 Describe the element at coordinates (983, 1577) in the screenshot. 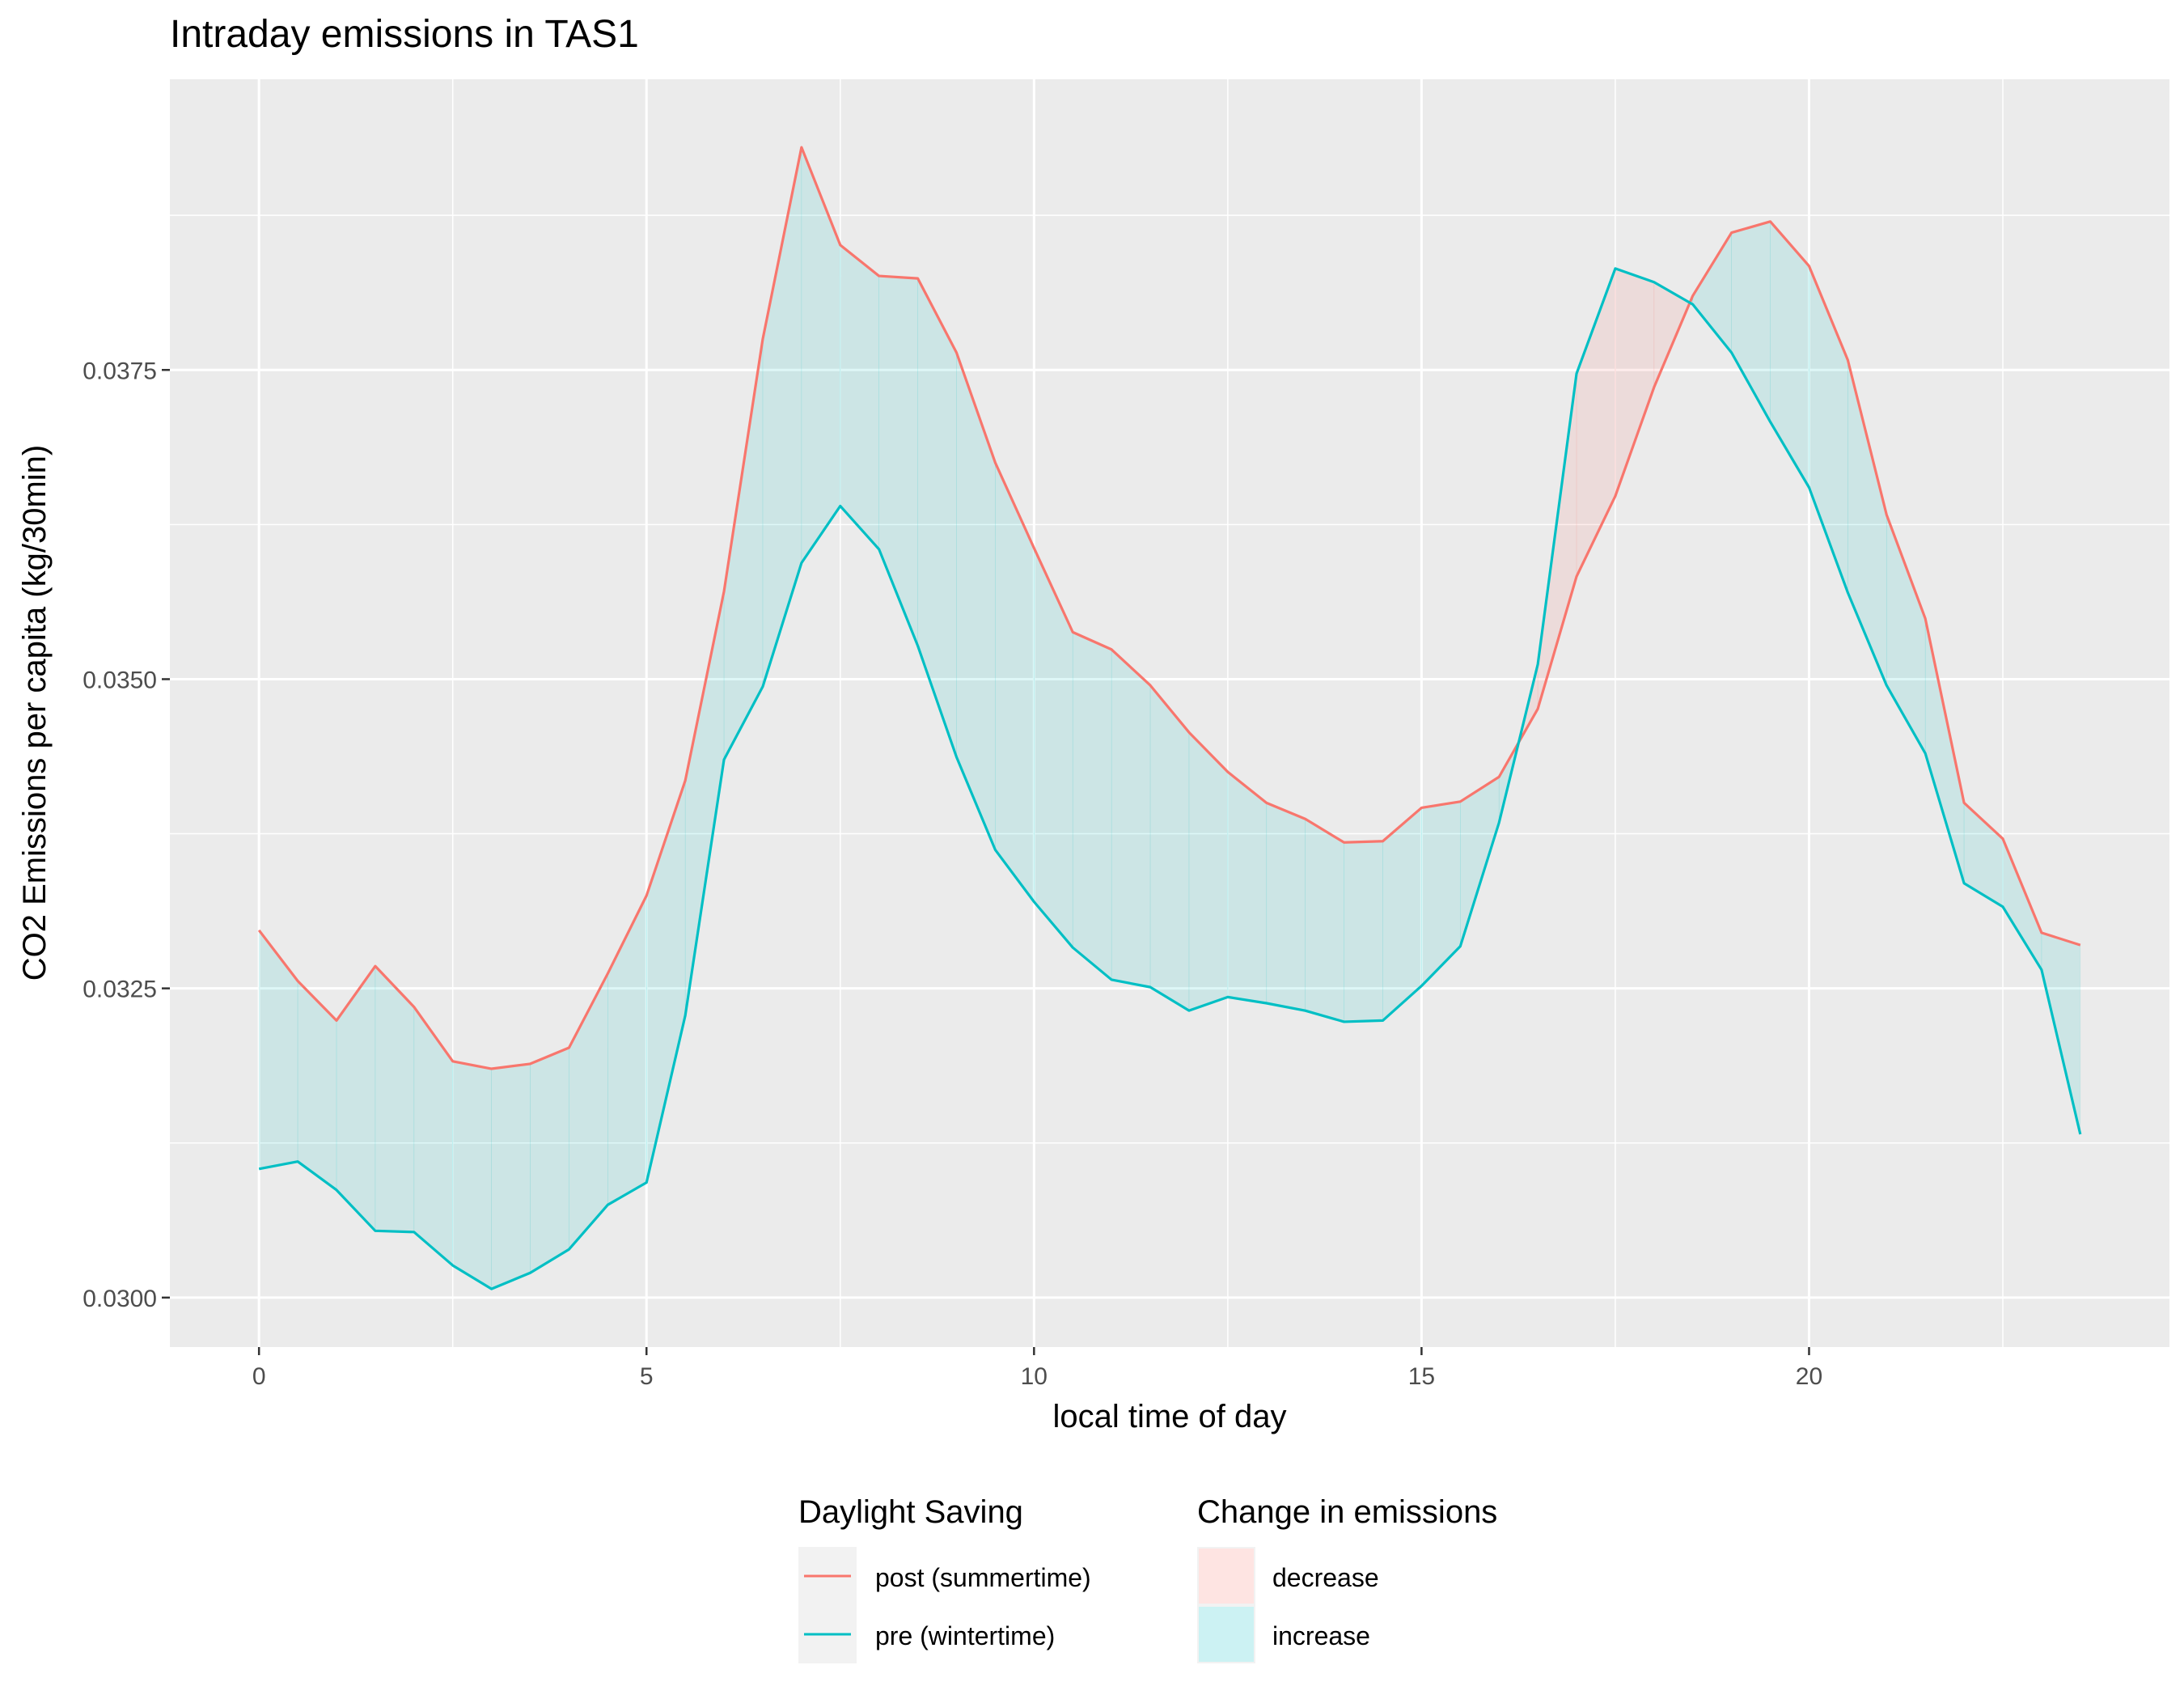

I see `legend-label-post: post (summertime)` at that location.